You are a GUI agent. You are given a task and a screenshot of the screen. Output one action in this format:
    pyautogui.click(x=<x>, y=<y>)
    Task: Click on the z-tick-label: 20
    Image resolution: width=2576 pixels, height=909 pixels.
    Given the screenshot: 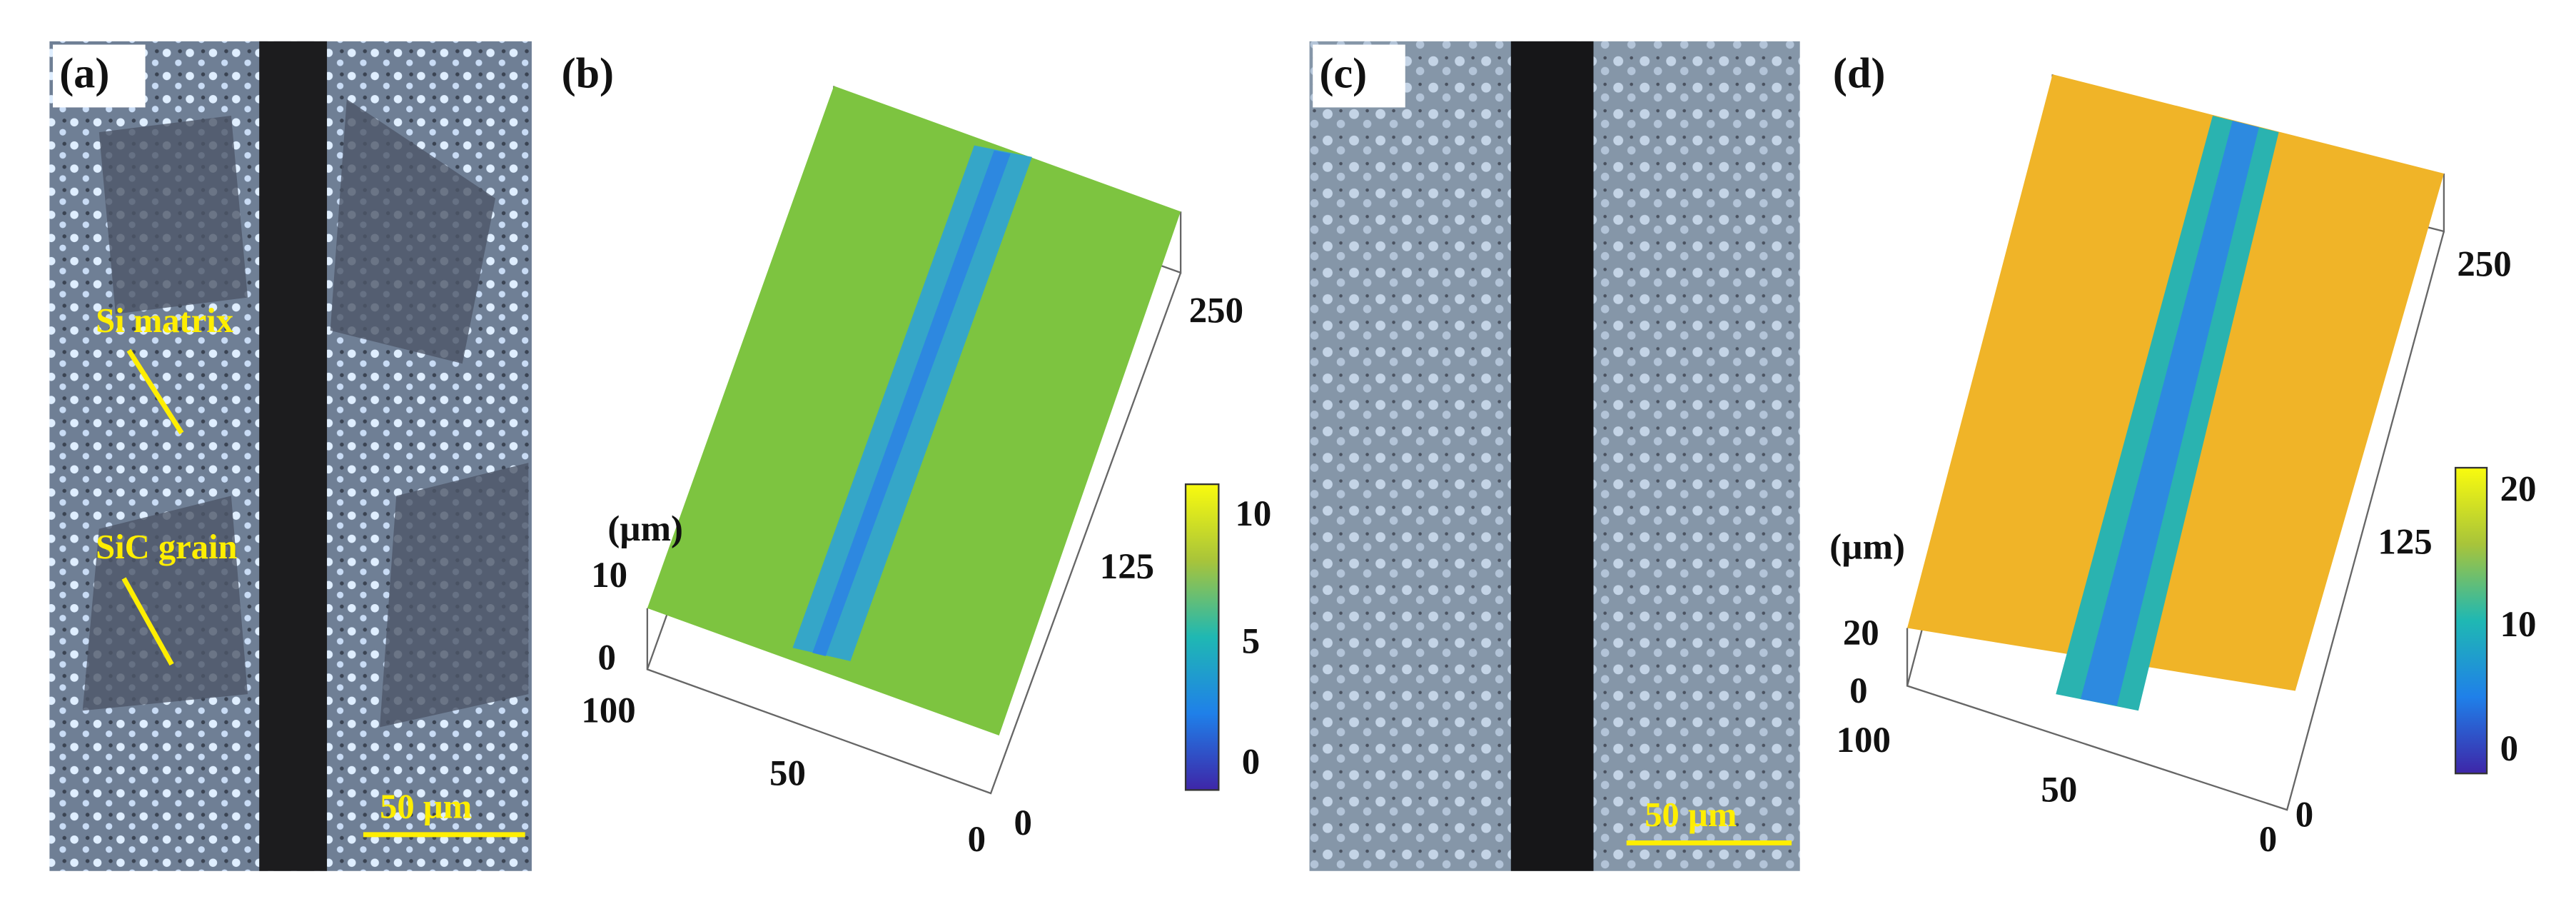 What is the action you would take?
    pyautogui.click(x=1861, y=633)
    